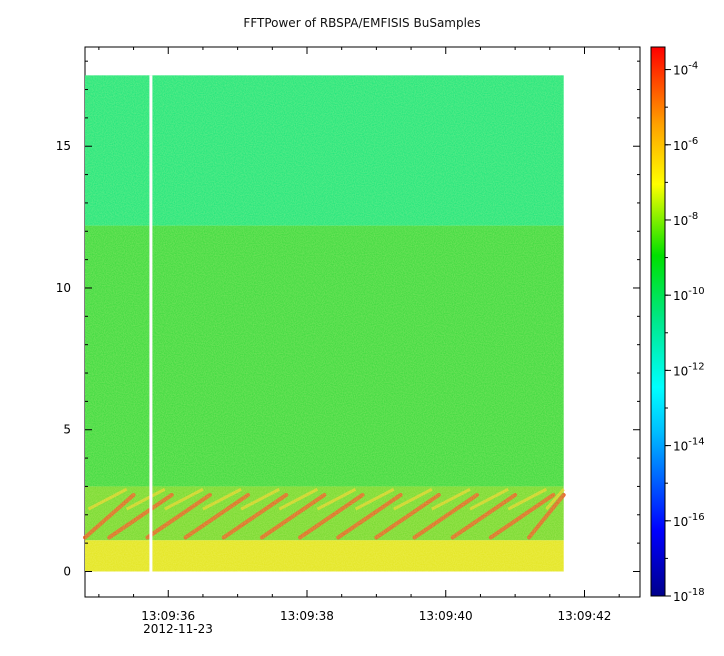 This screenshot has width=724, height=656. I want to click on y-tick-label: 5, so click(67, 430).